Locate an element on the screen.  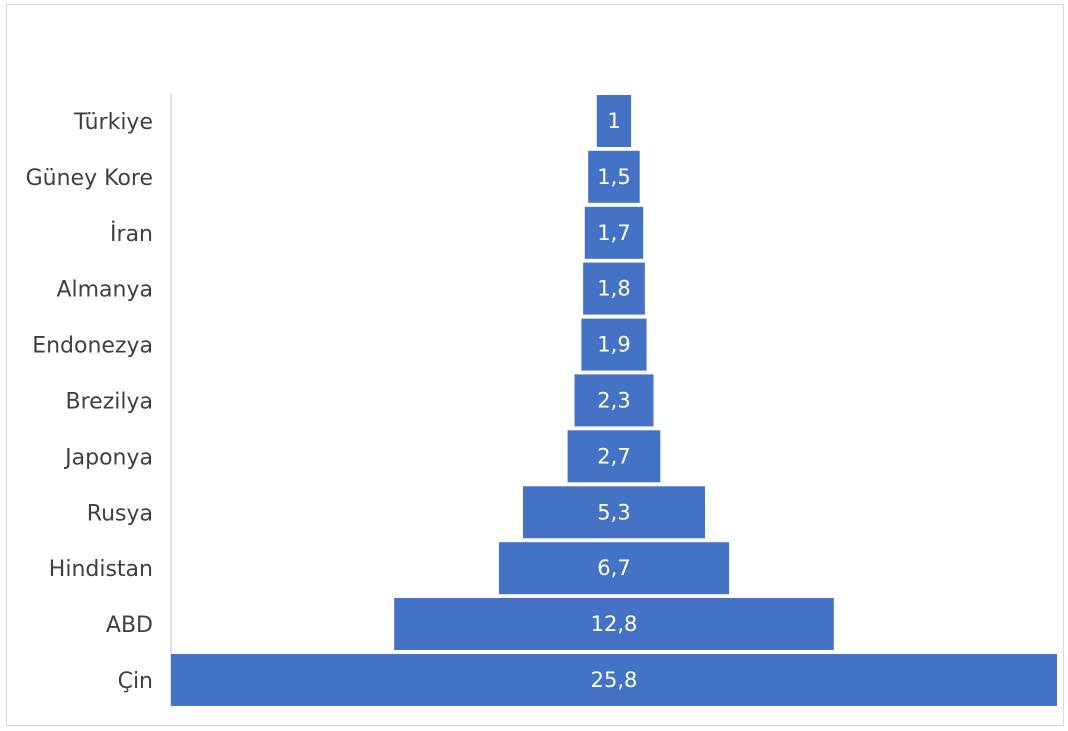
value-label-6: 2,7 is located at coordinates (613, 456).